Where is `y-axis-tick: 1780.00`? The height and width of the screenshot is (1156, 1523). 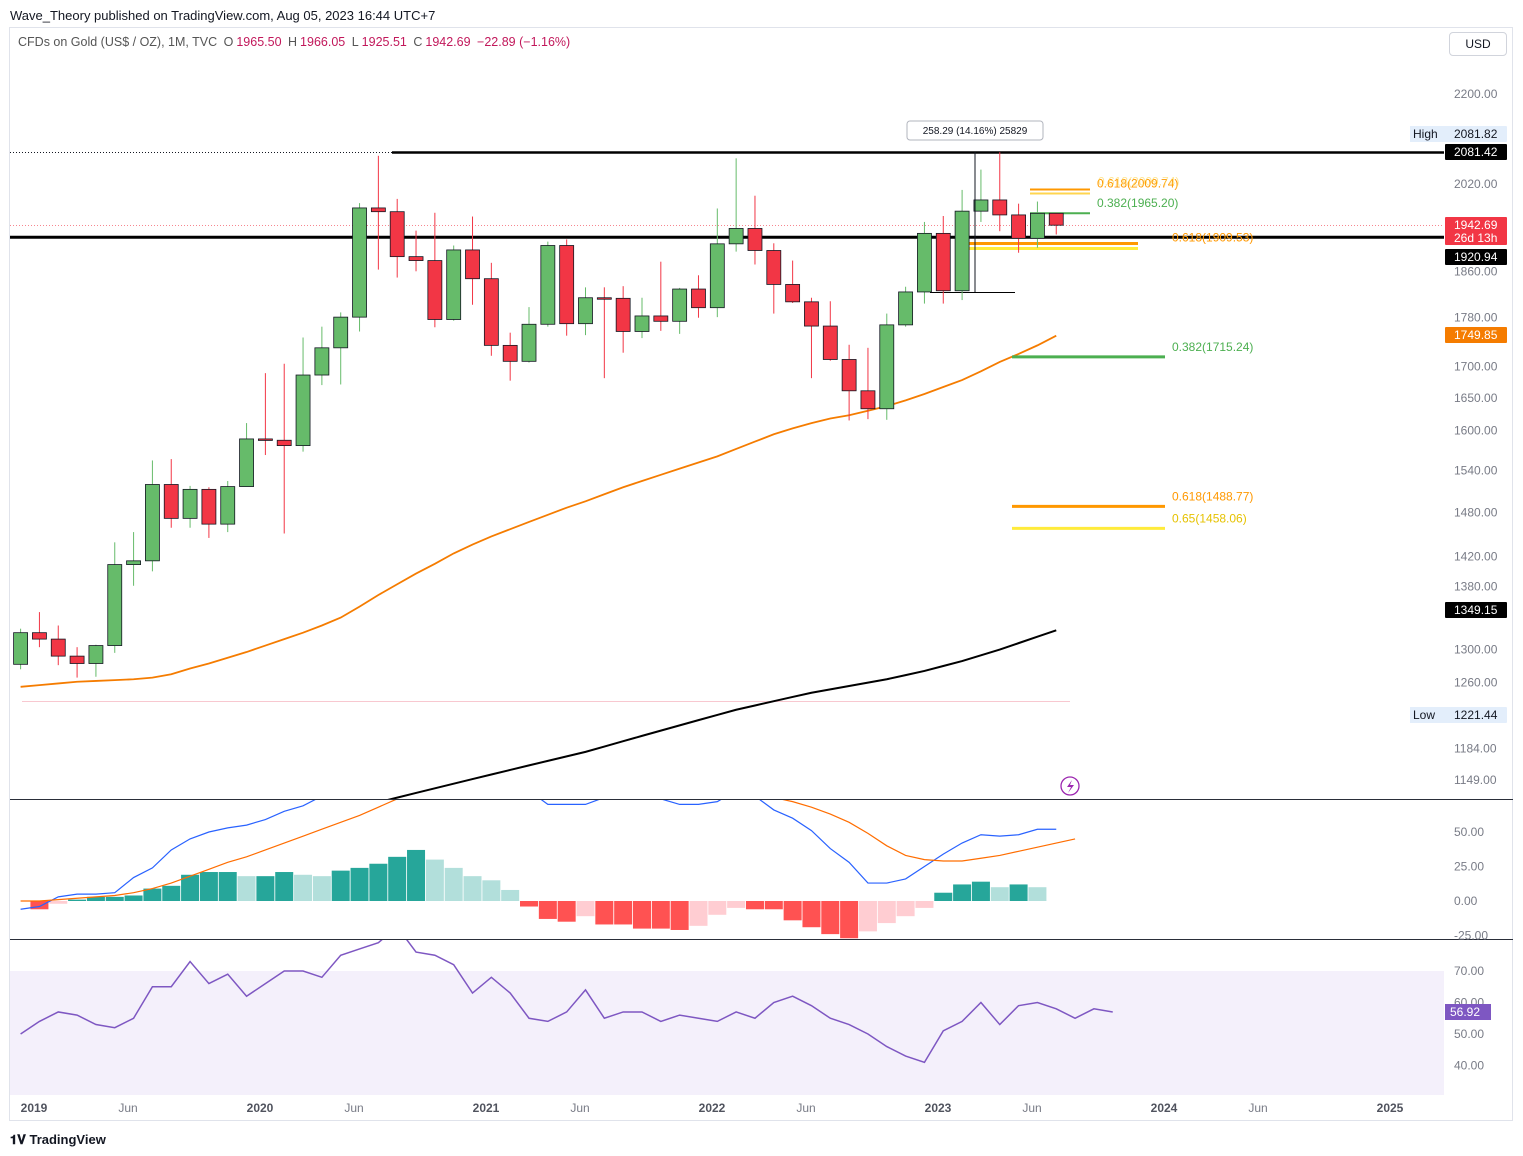
y-axis-tick: 1780.00 is located at coordinates (1476, 318).